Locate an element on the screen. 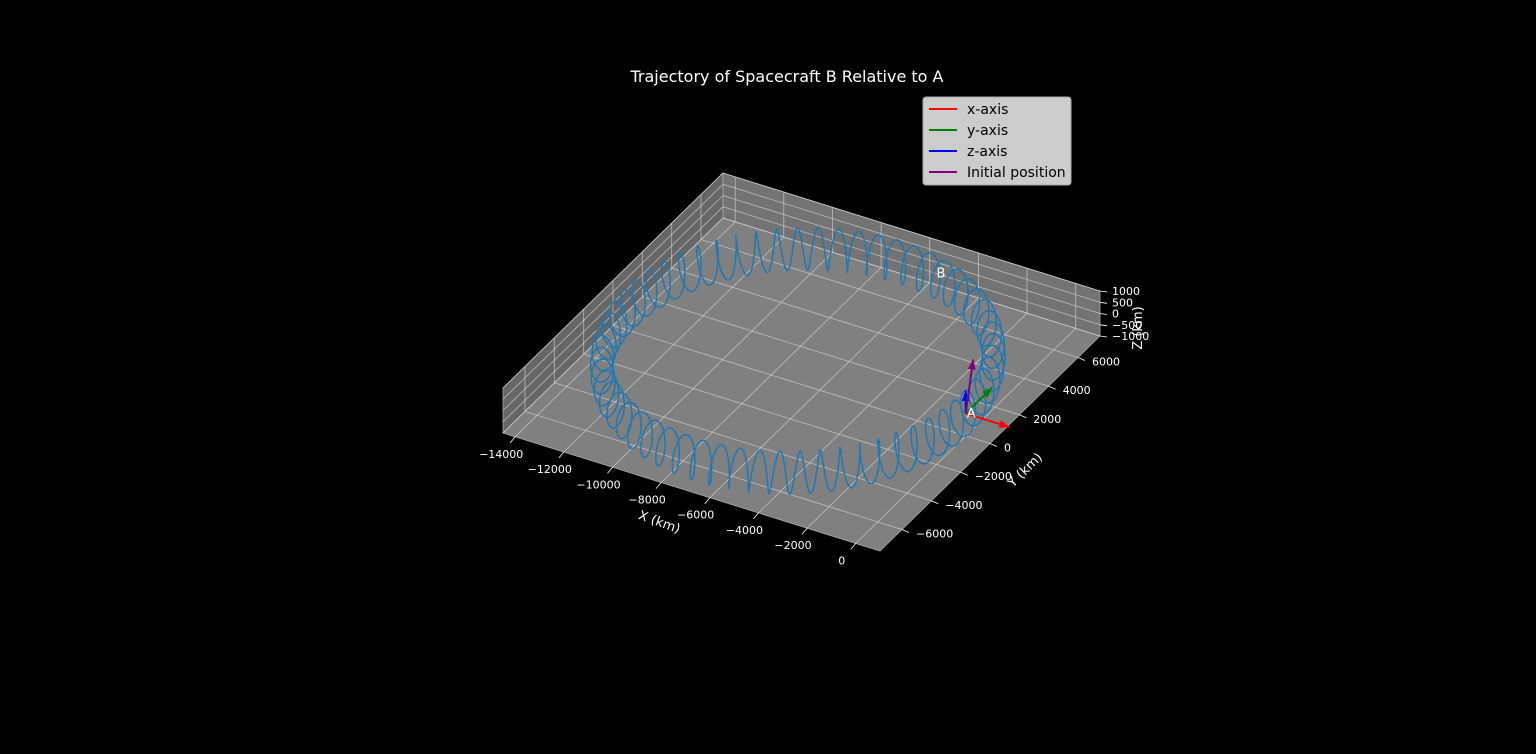  z-tick-label: −500 is located at coordinates (1127, 325).